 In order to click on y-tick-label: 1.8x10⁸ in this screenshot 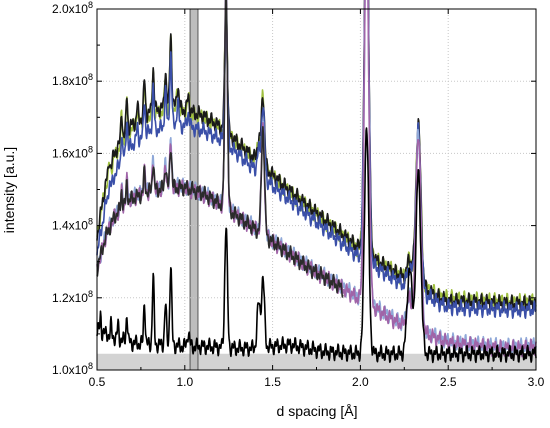, I will do `click(72, 80)`.